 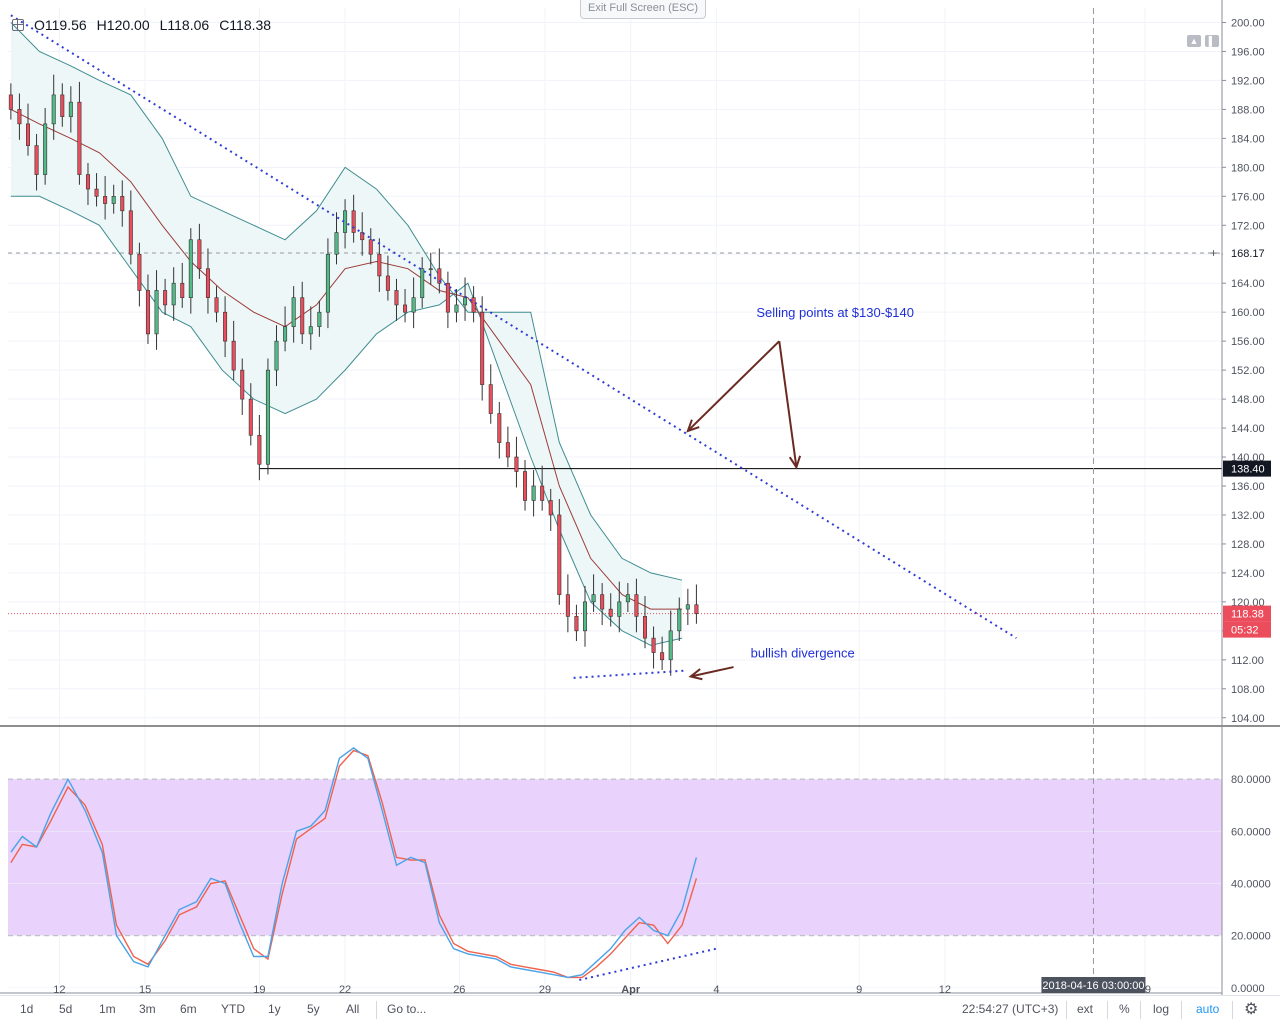 What do you see at coordinates (27, 1009) in the screenshot?
I see `range-1d-button: 1d` at bounding box center [27, 1009].